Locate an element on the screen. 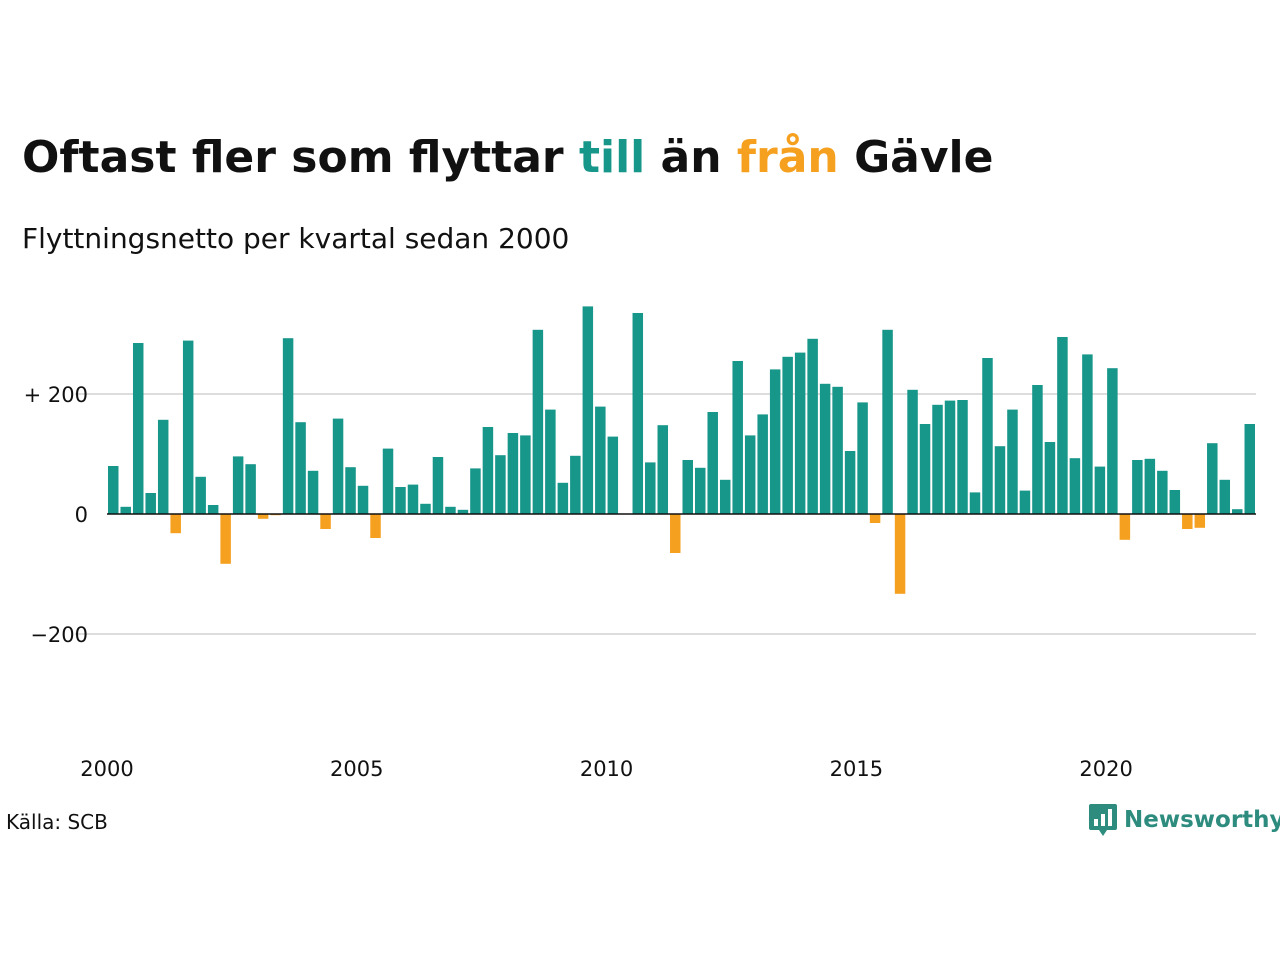 The height and width of the screenshot is (960, 1280). title-negative-word: från is located at coordinates (787, 157).